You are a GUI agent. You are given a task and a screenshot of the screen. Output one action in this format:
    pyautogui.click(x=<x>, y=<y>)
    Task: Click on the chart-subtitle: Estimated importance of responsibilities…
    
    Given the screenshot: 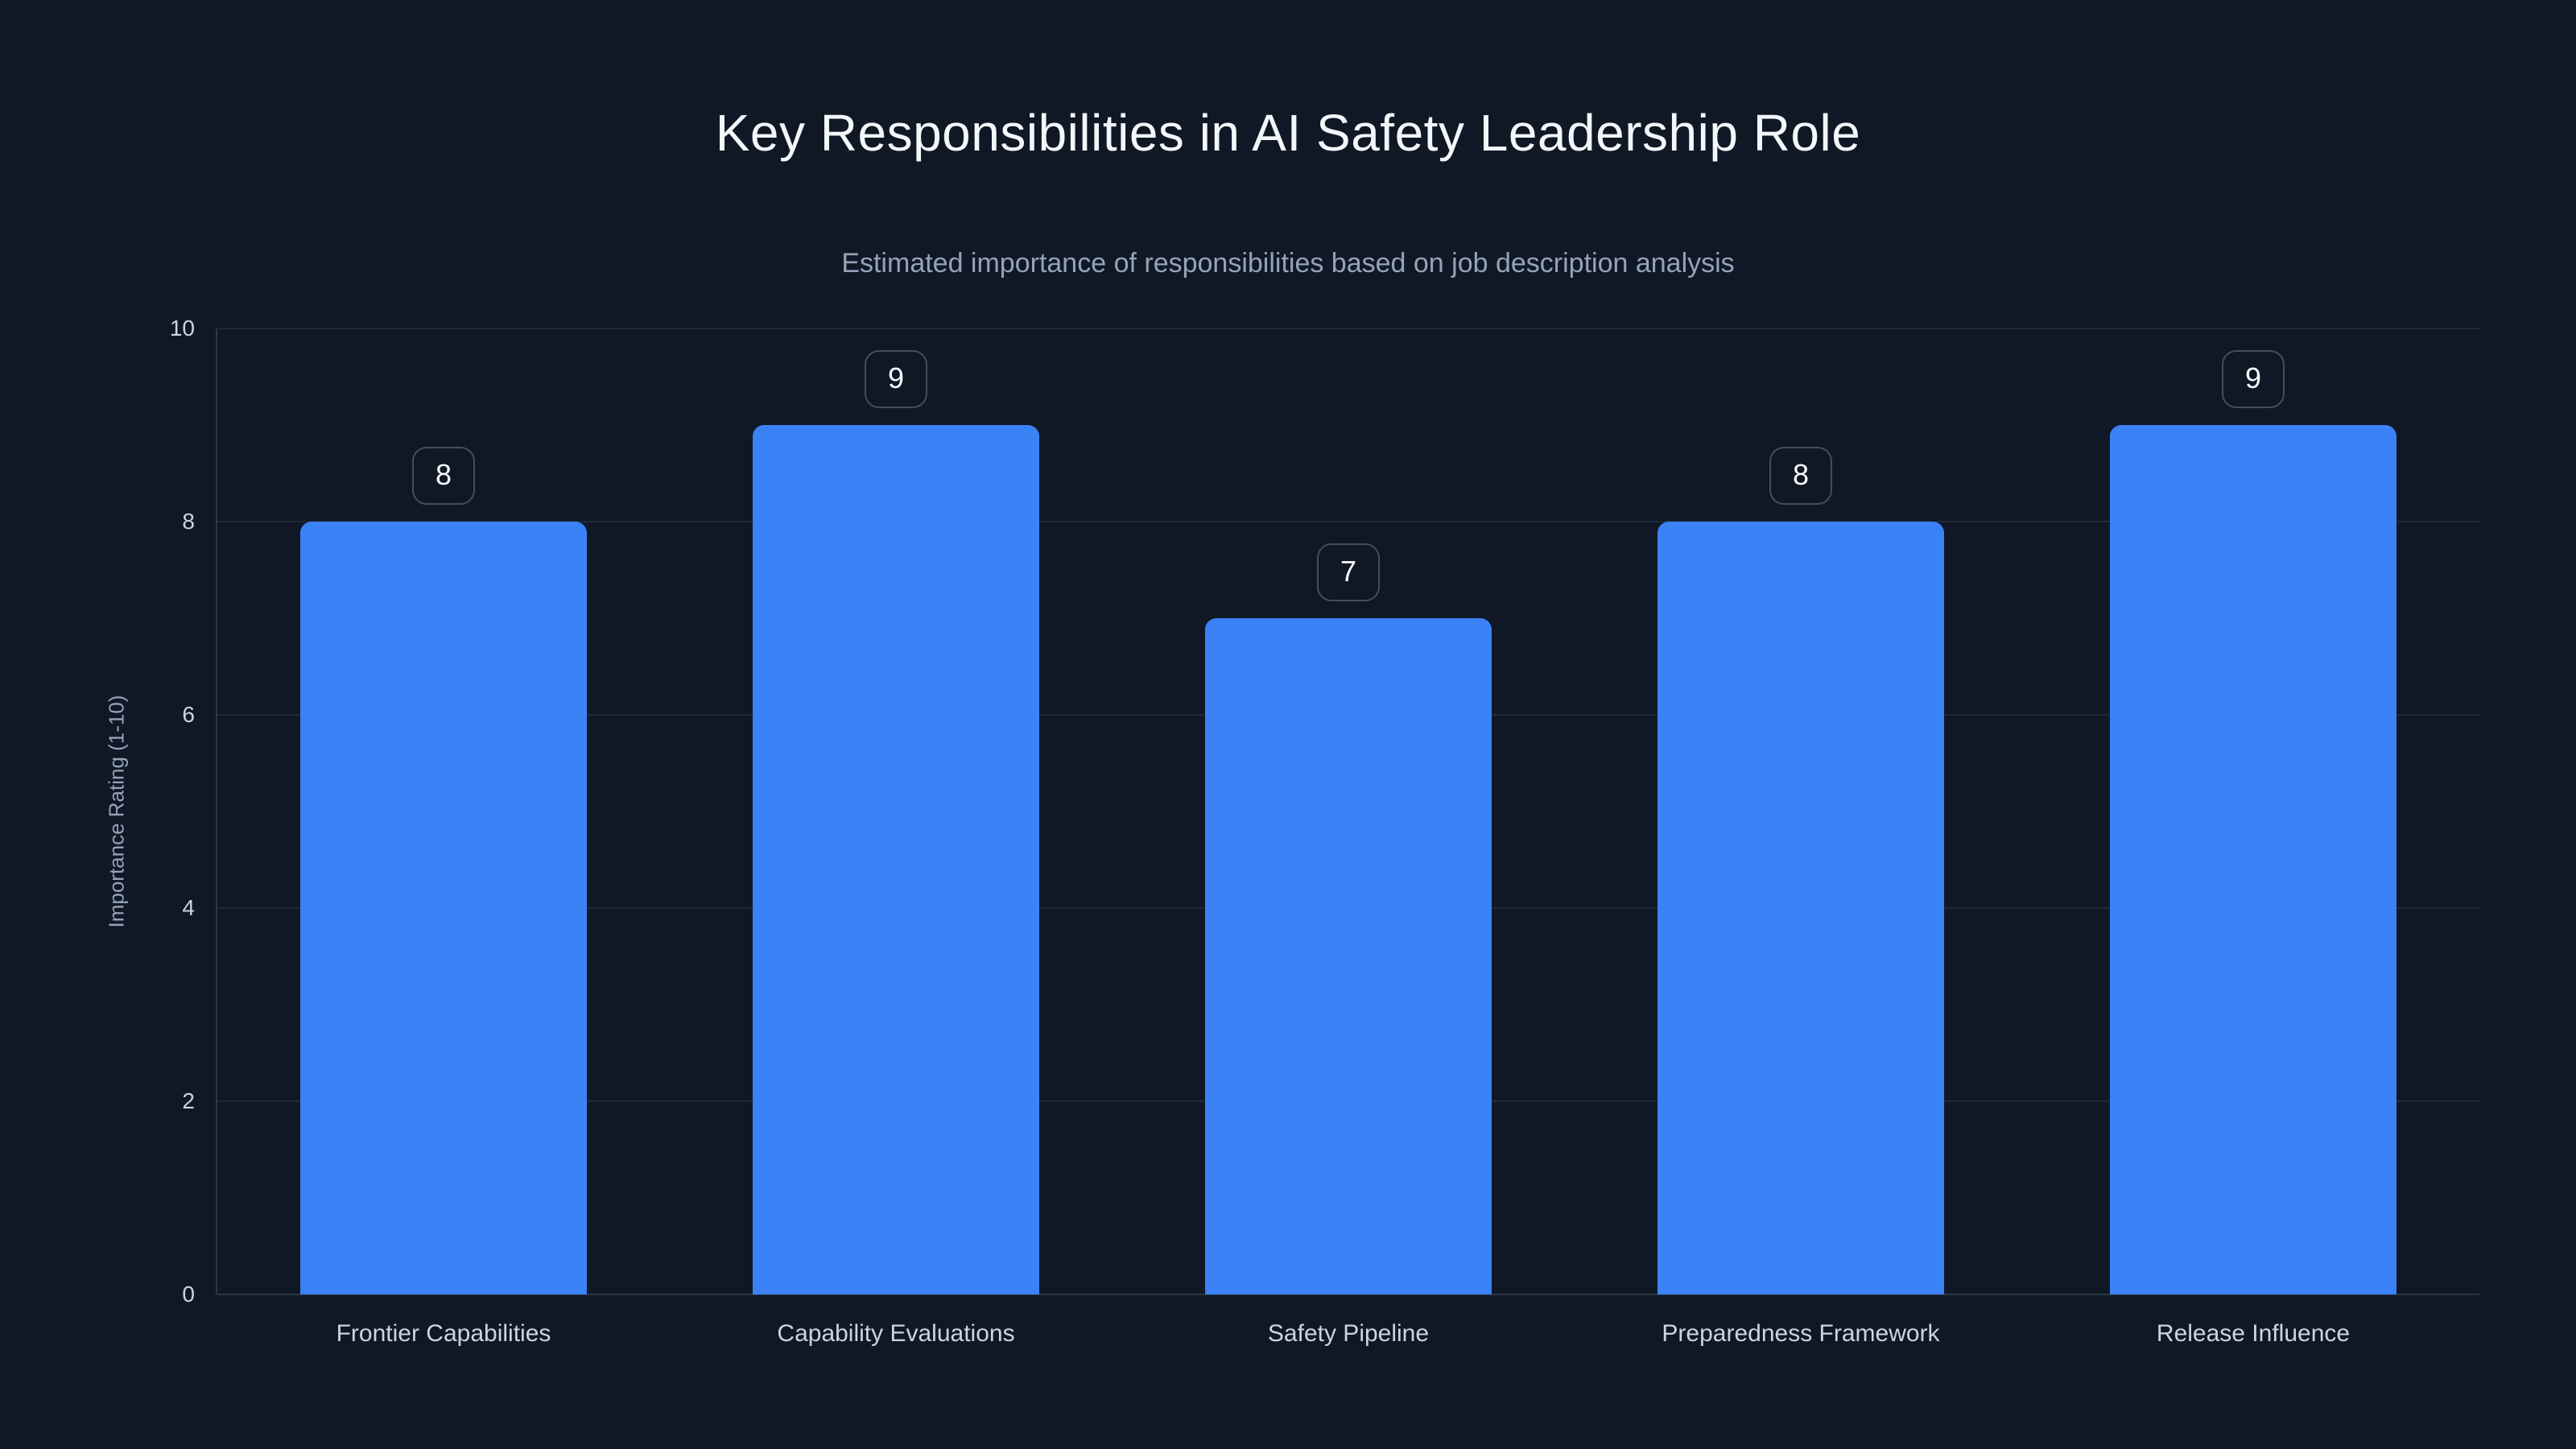 What is the action you would take?
    pyautogui.click(x=1288, y=263)
    